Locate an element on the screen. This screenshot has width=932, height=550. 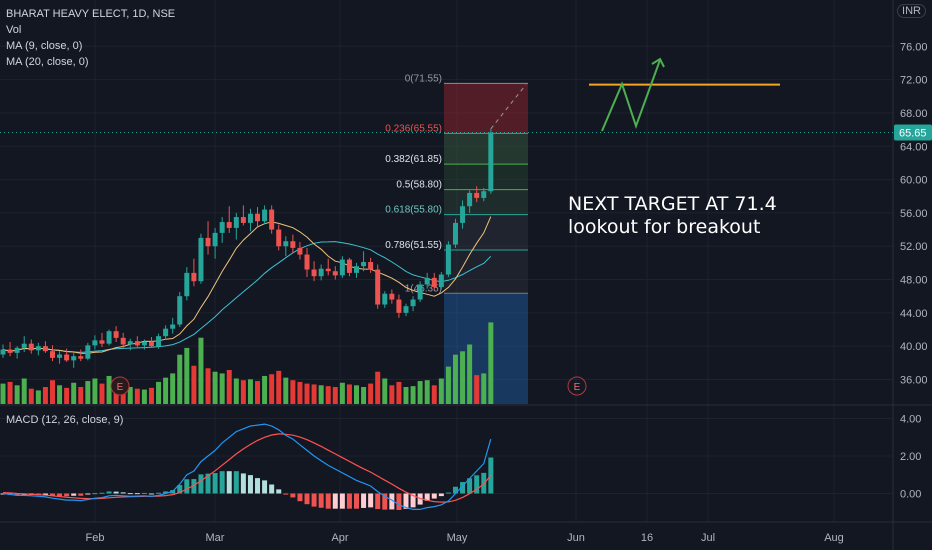
target-annotation-line2: lookout for breakout is located at coordinates (664, 227).